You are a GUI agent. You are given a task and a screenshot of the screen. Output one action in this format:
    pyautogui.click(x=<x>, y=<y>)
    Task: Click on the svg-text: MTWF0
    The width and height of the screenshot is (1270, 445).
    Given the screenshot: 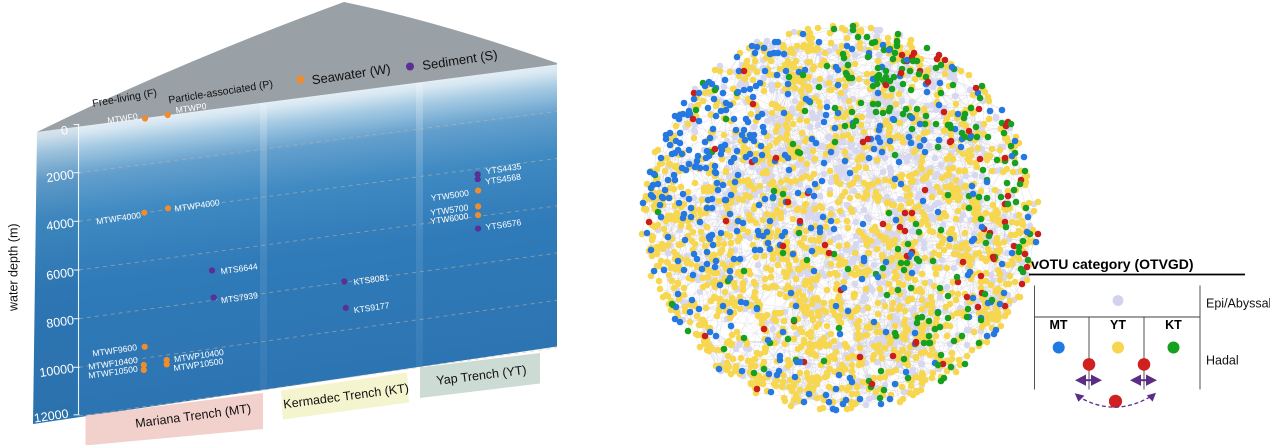 What is the action you would take?
    pyautogui.click(x=123, y=118)
    